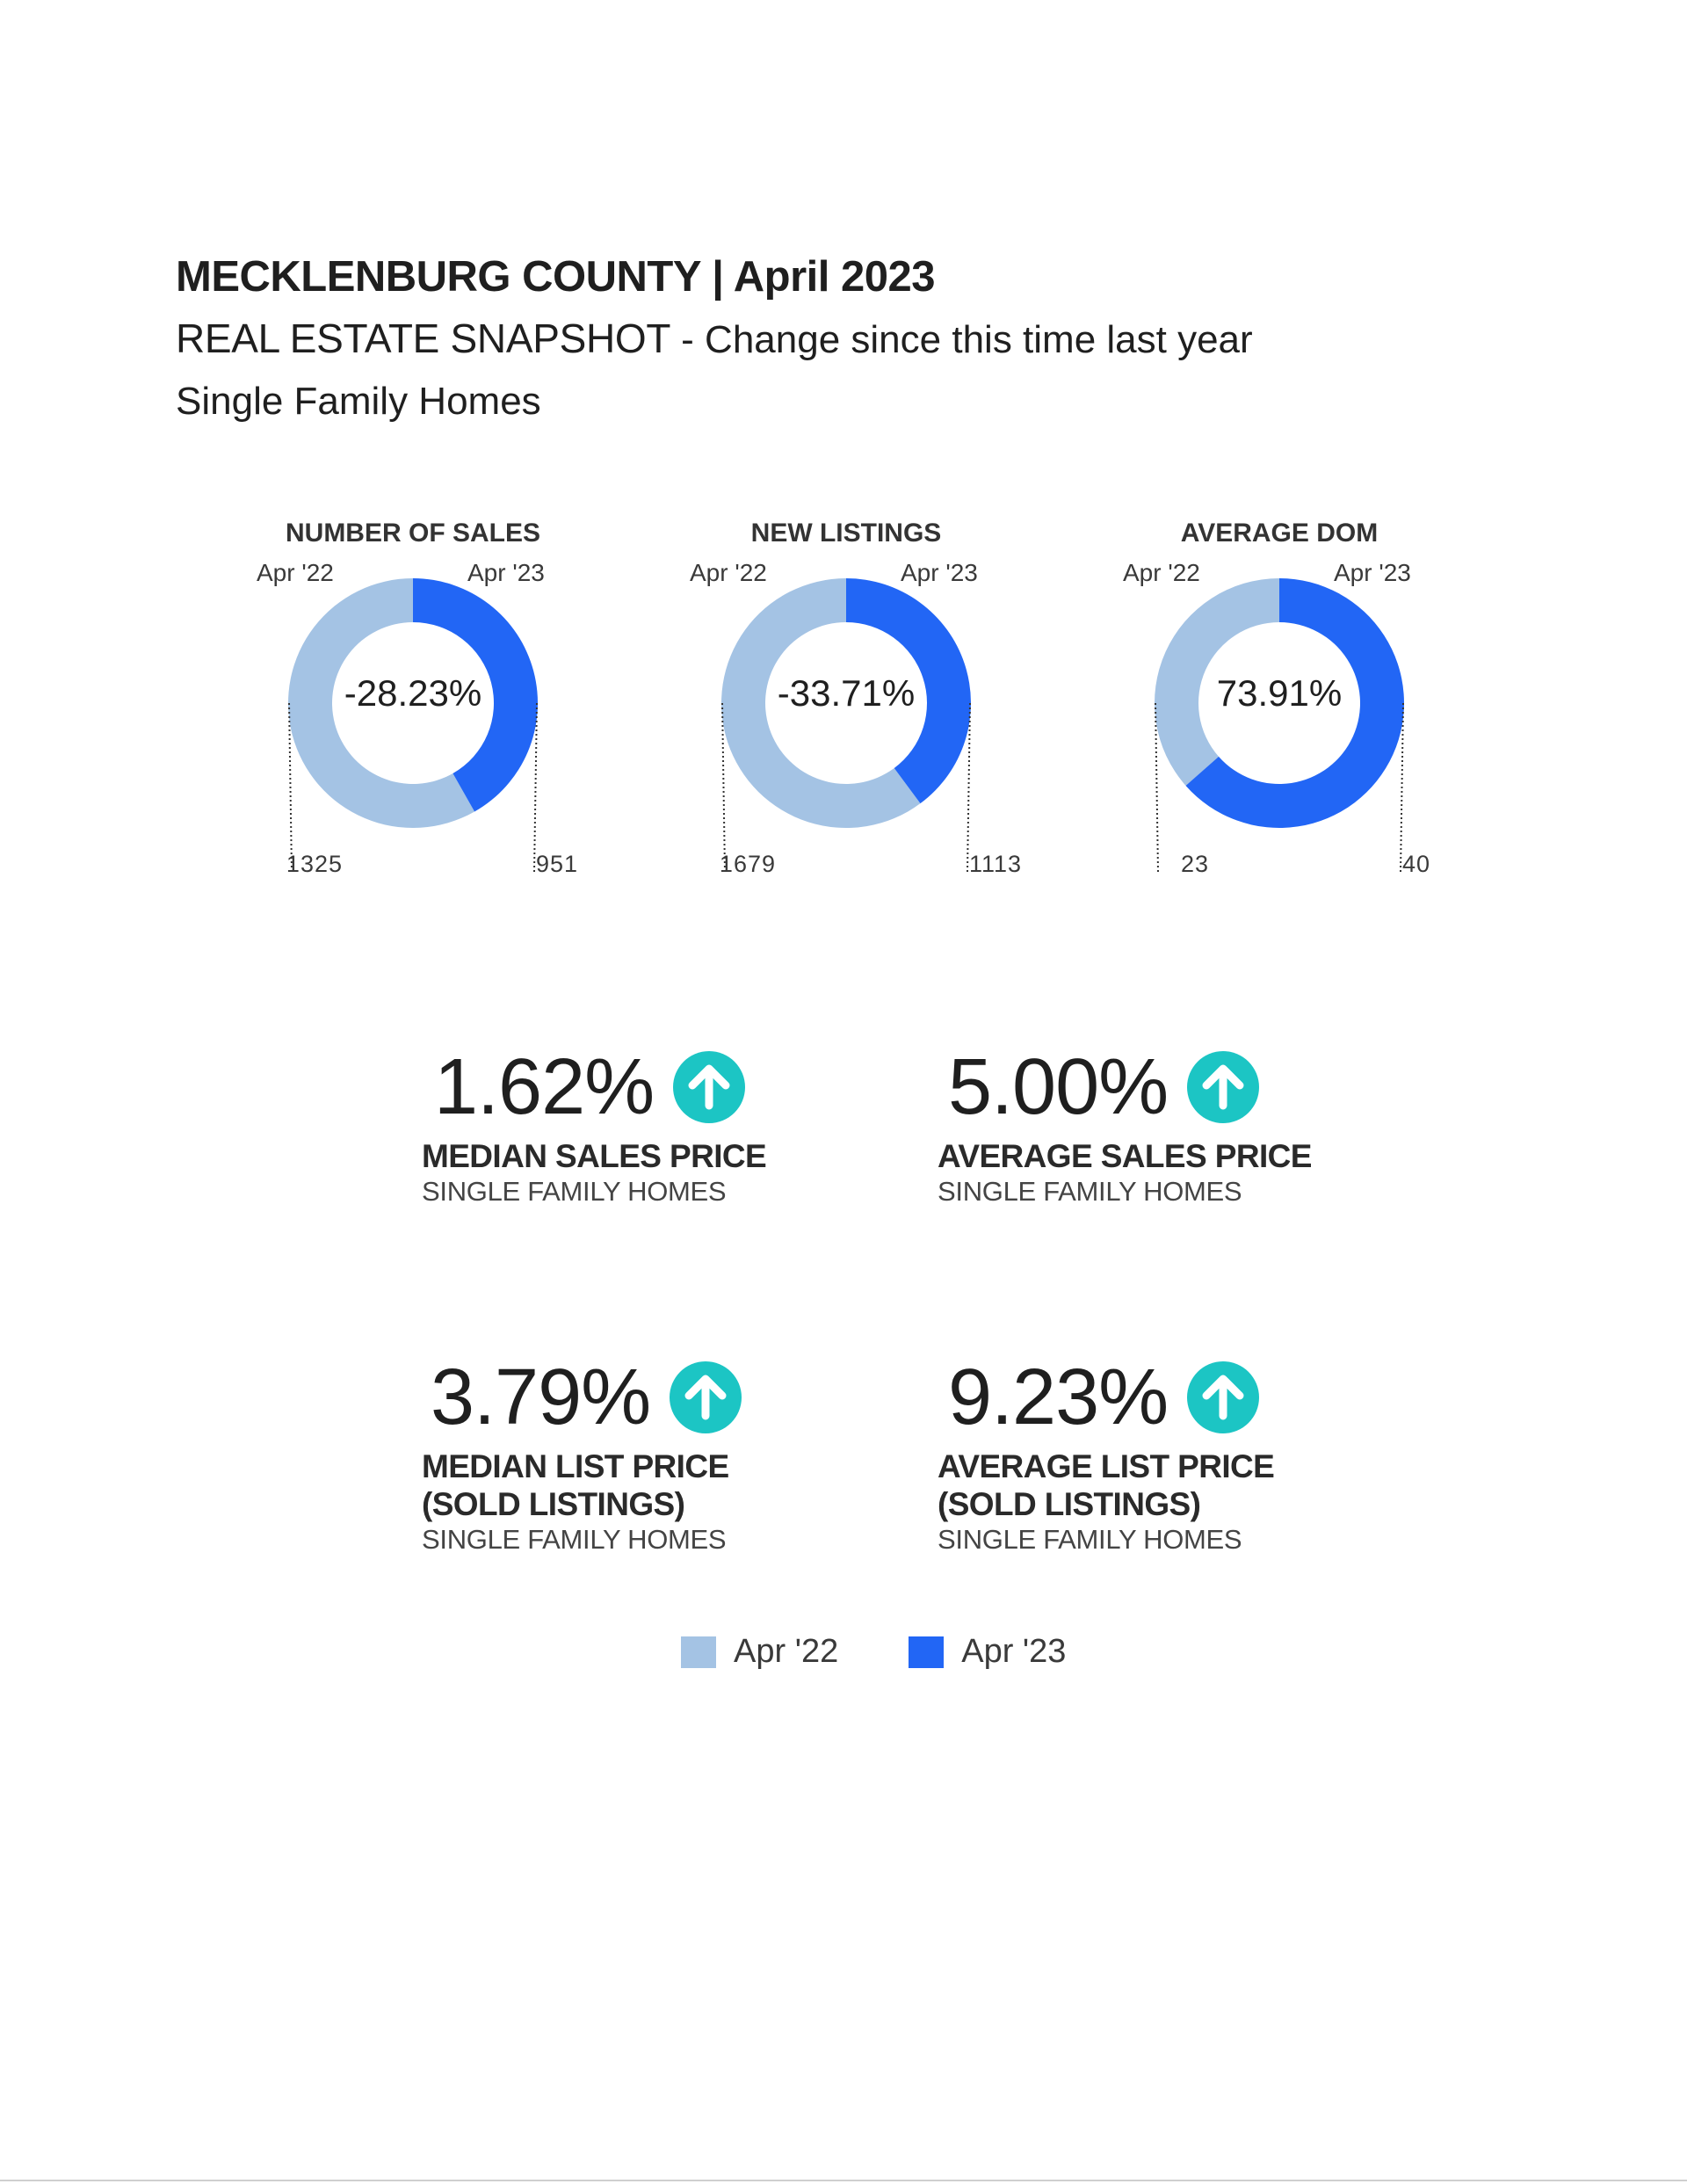 This screenshot has width=1687, height=2184. Describe the element at coordinates (967, 339) in the screenshot. I see `subtitle-change-note: - Change since this time last year` at that location.